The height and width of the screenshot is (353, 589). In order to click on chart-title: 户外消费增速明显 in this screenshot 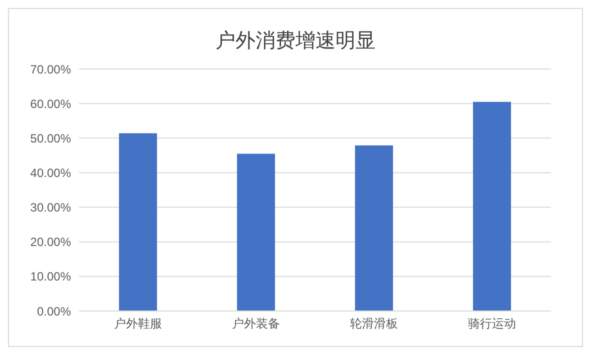, I will do `click(295, 40)`.